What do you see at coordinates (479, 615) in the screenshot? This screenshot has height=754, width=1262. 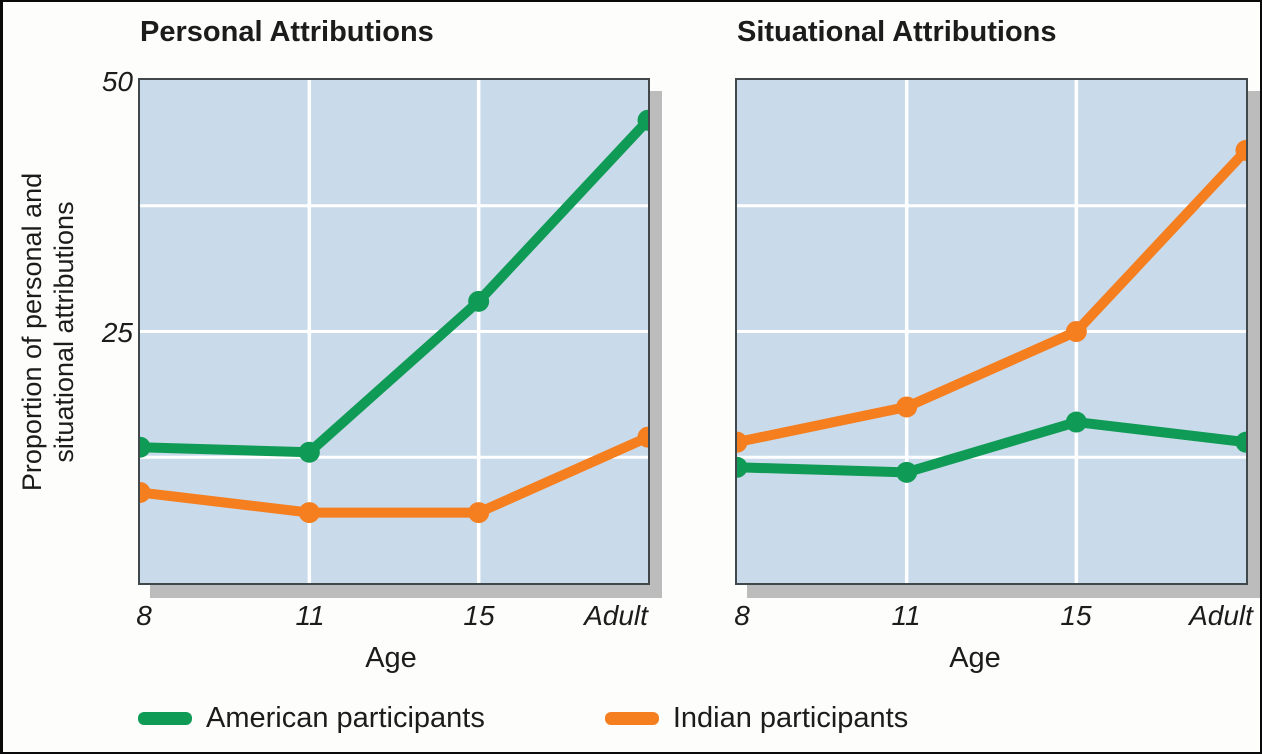 I see `x-tick-left-15: 15` at bounding box center [479, 615].